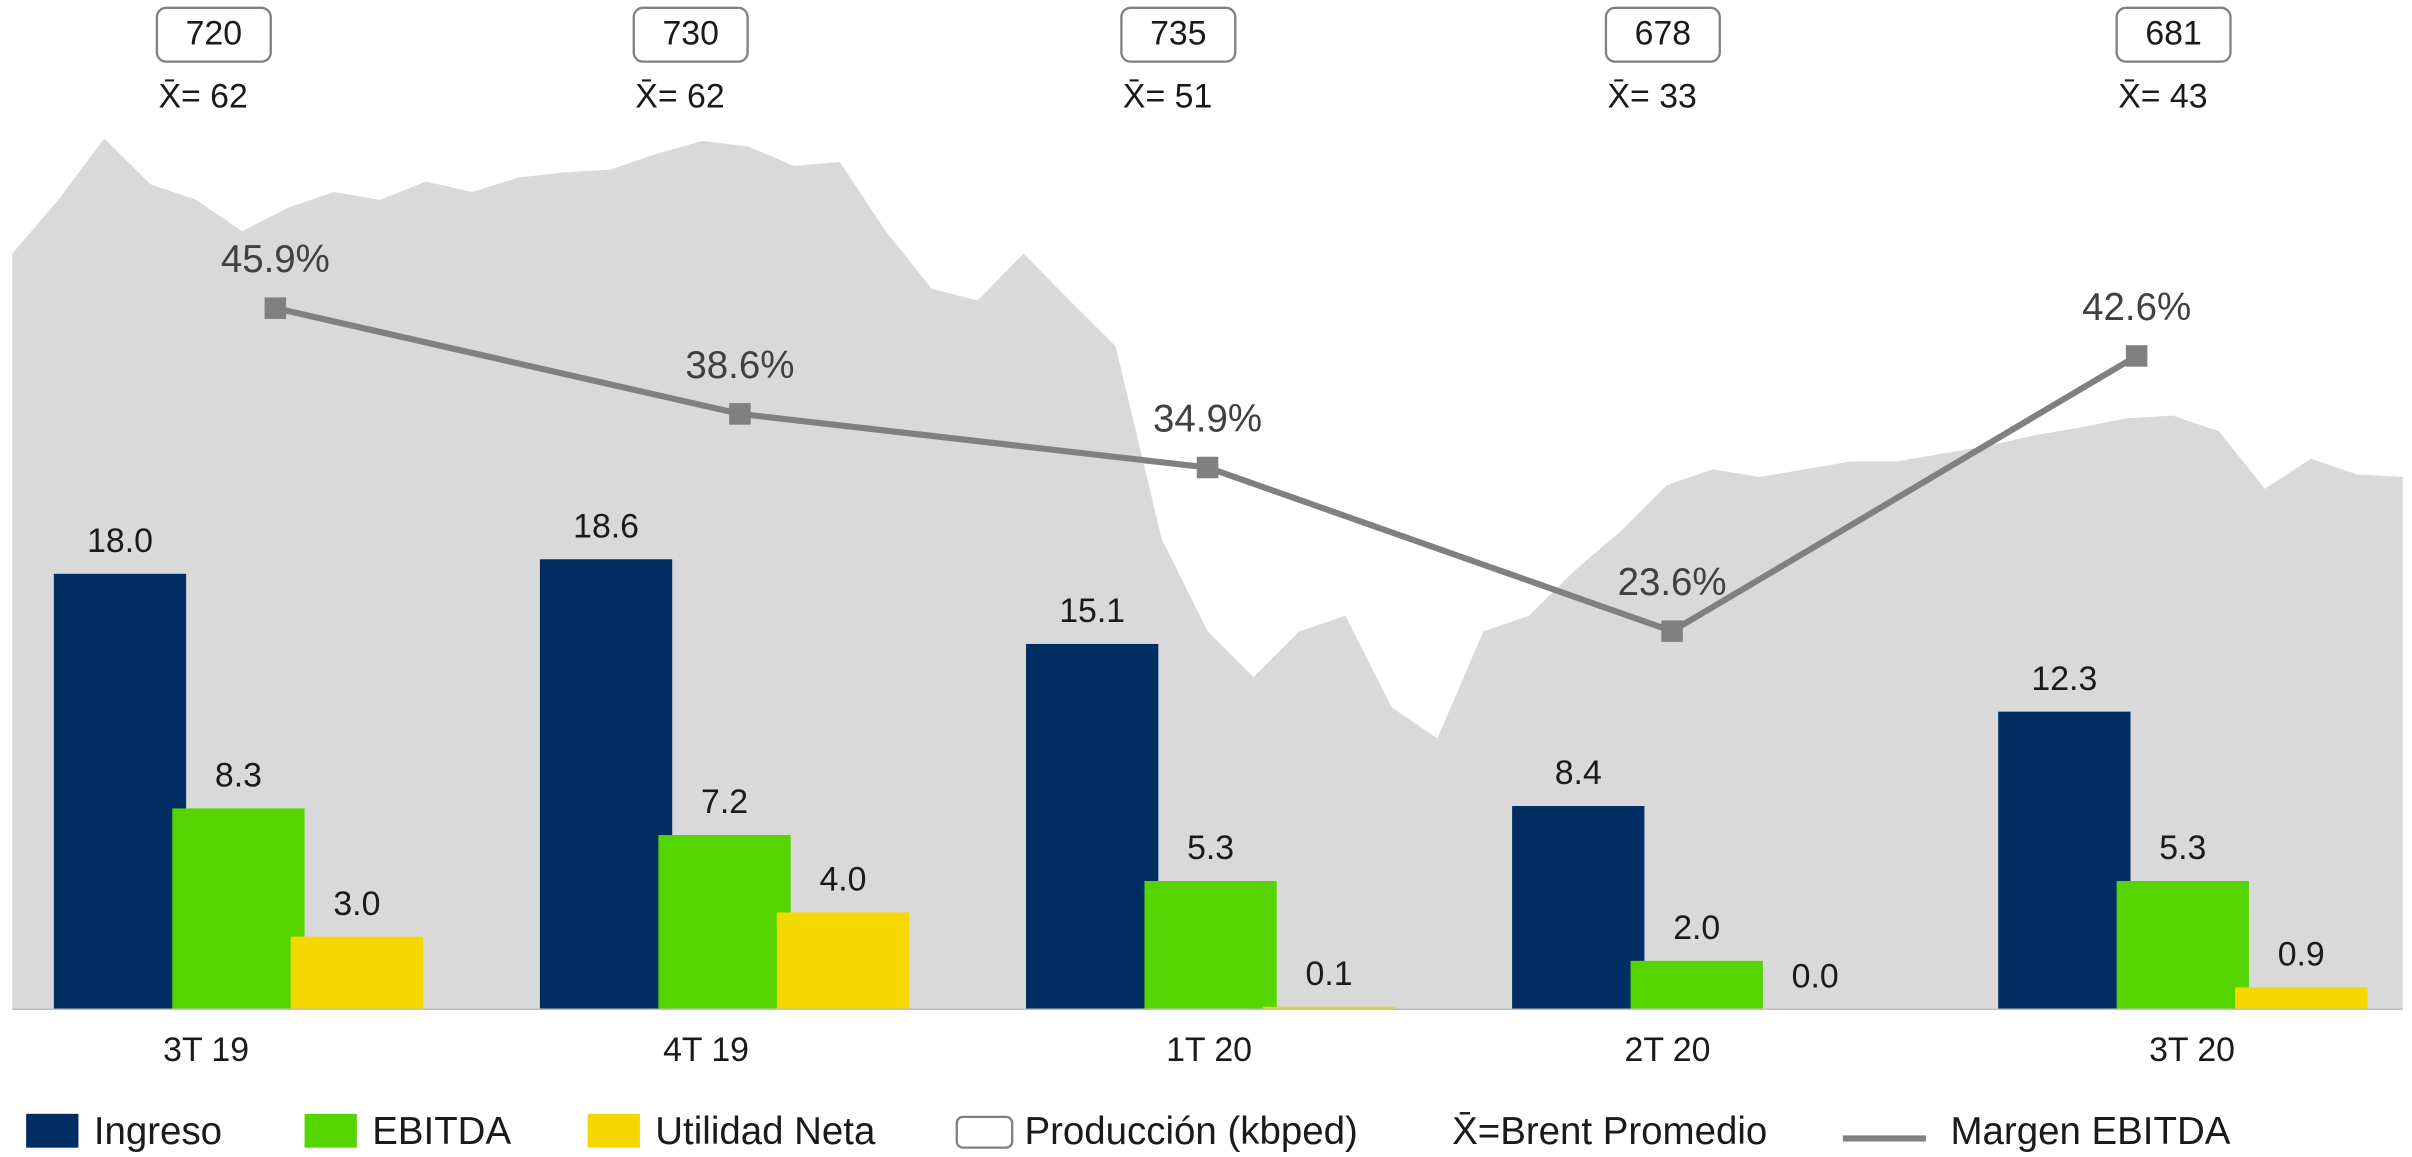 This screenshot has width=2412, height=1157. What do you see at coordinates (1190, 1131) in the screenshot?
I see `legend-label: Producción (kbped)` at bounding box center [1190, 1131].